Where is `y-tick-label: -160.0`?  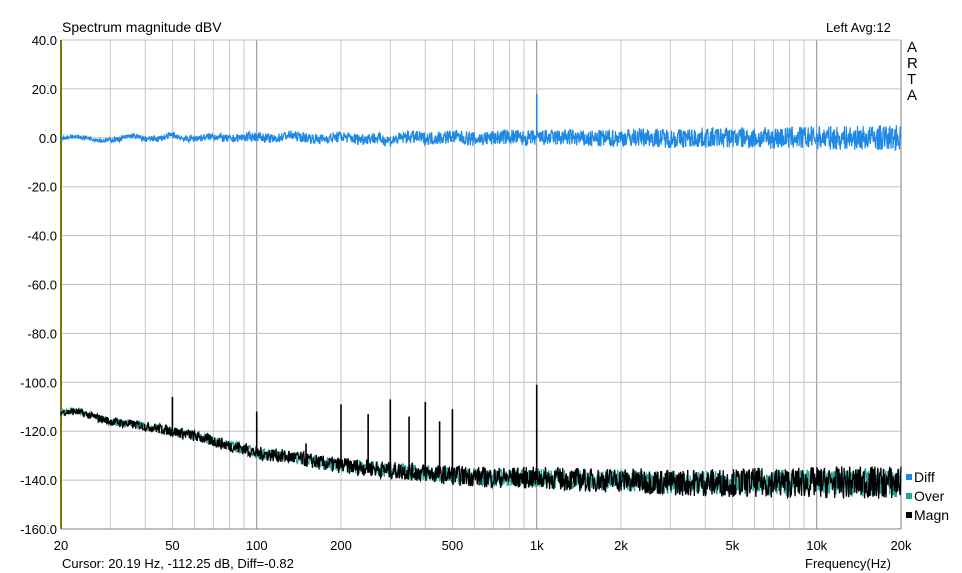 y-tick-label: -160.0 is located at coordinates (38, 529).